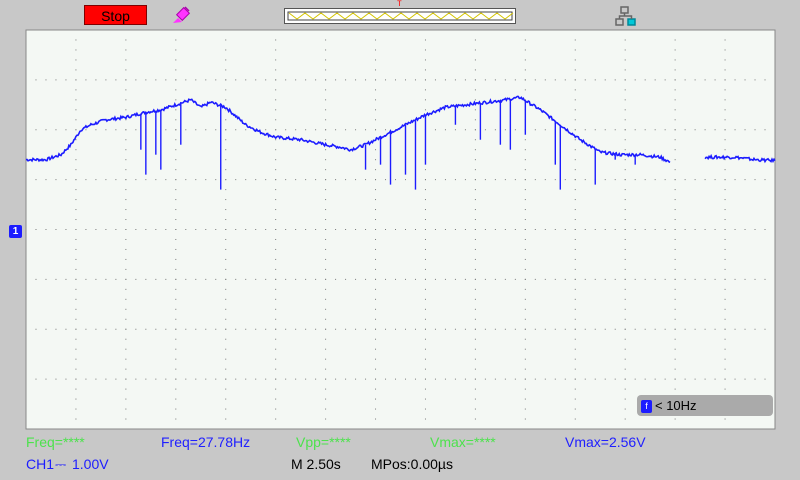 This screenshot has height=480, width=800. What do you see at coordinates (40, 464) in the screenshot?
I see `channel-1-label: CH1` at bounding box center [40, 464].